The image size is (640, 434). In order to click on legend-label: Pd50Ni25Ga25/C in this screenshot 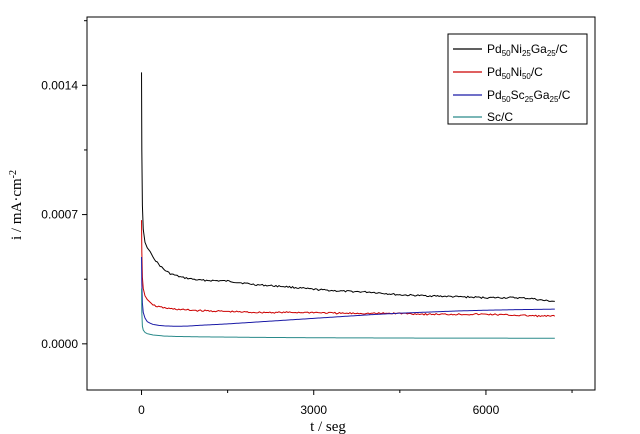, I will do `click(527, 50)`.